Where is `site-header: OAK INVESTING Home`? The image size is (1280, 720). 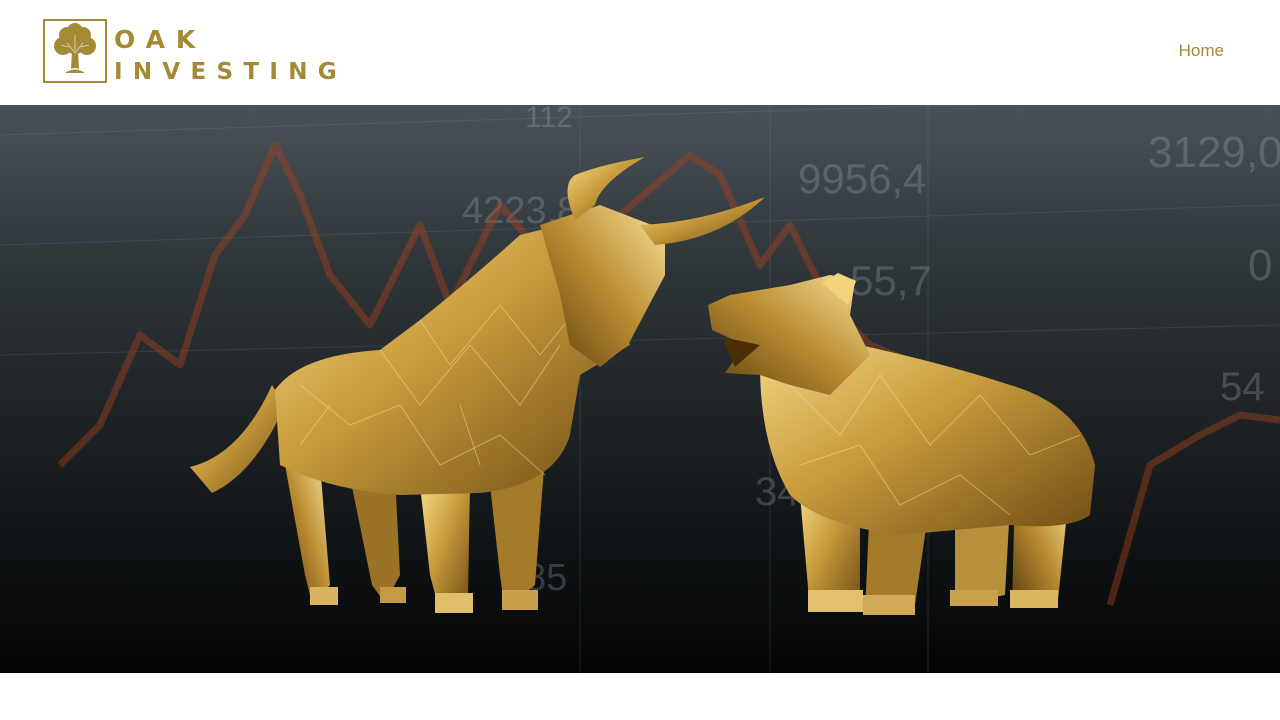
site-header: OAK INVESTING Home is located at coordinates (640, 52).